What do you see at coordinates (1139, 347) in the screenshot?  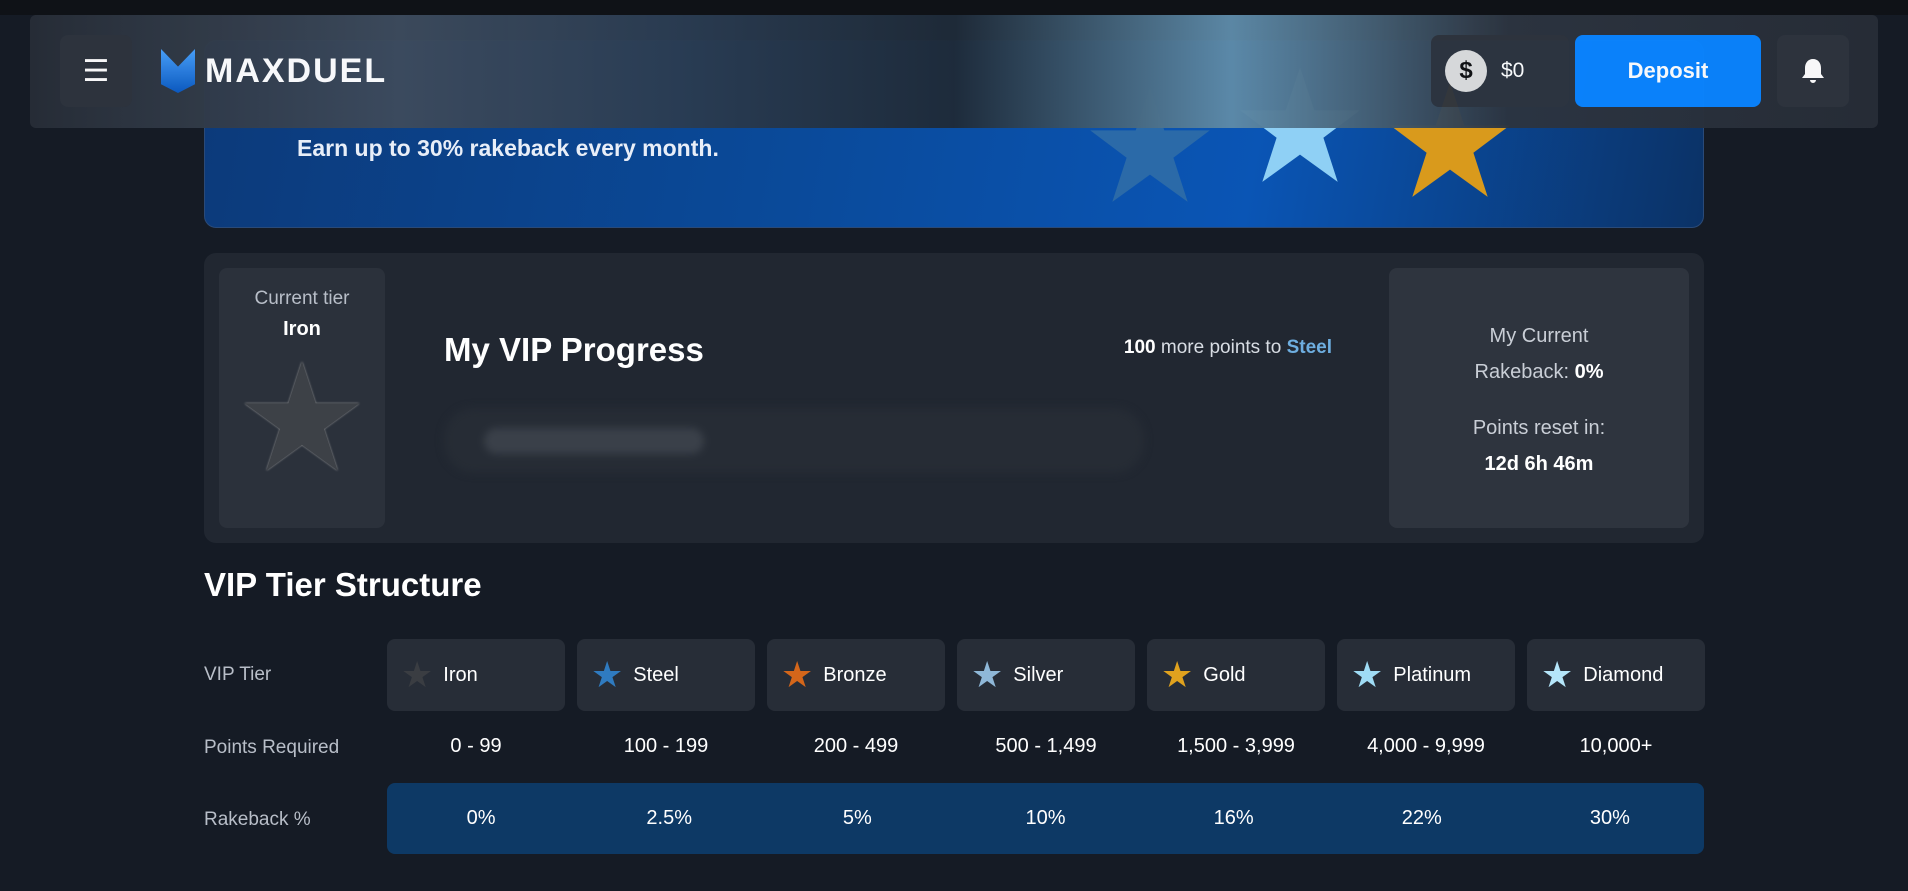 I see `points-needed: 100` at bounding box center [1139, 347].